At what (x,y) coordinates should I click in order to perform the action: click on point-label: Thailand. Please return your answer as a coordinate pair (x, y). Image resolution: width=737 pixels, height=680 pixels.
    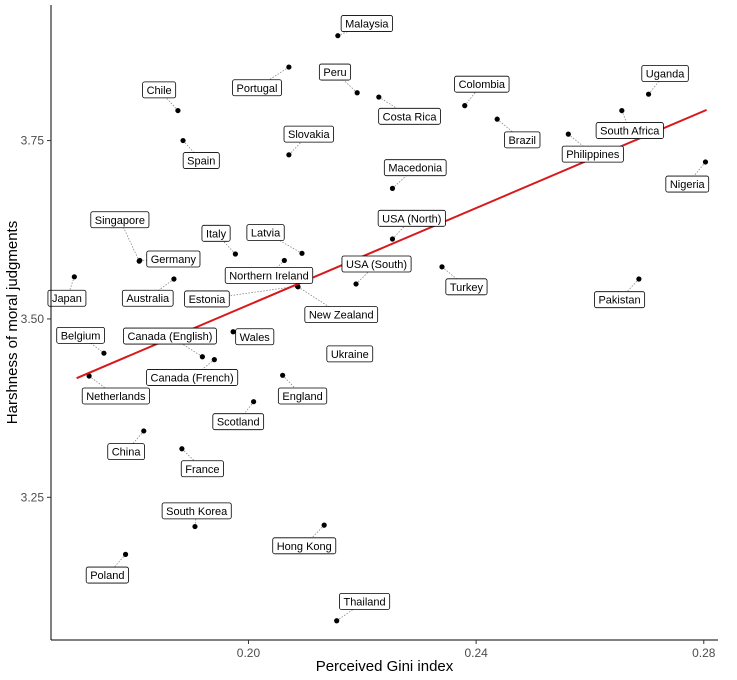
    Looking at the image, I should click on (365, 601).